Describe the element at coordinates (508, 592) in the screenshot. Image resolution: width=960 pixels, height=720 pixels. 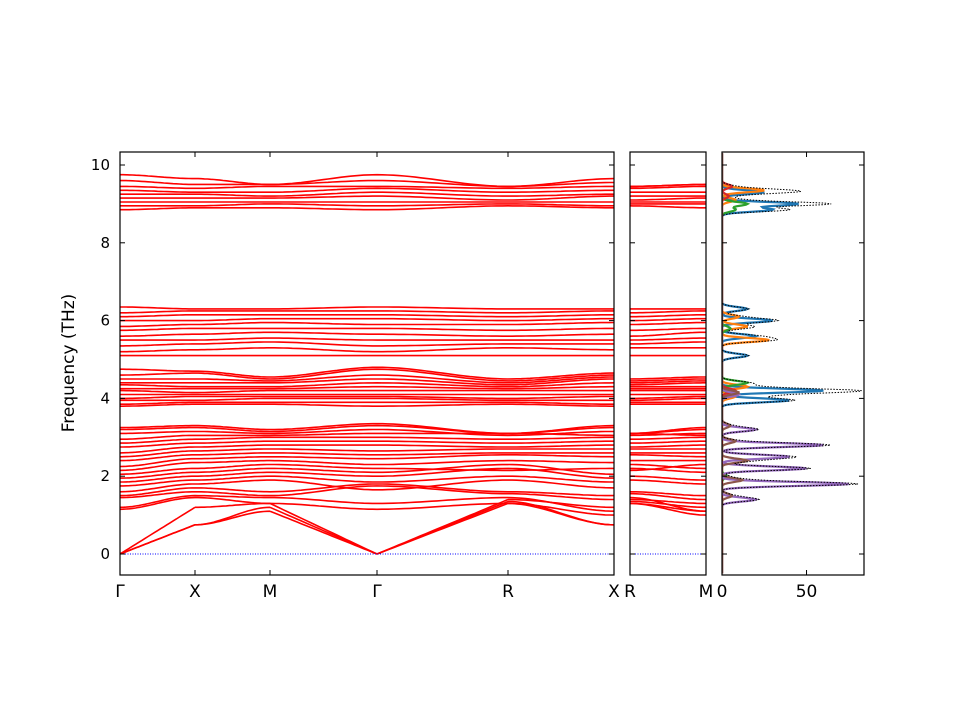
I see `x-tick-label: R` at that location.